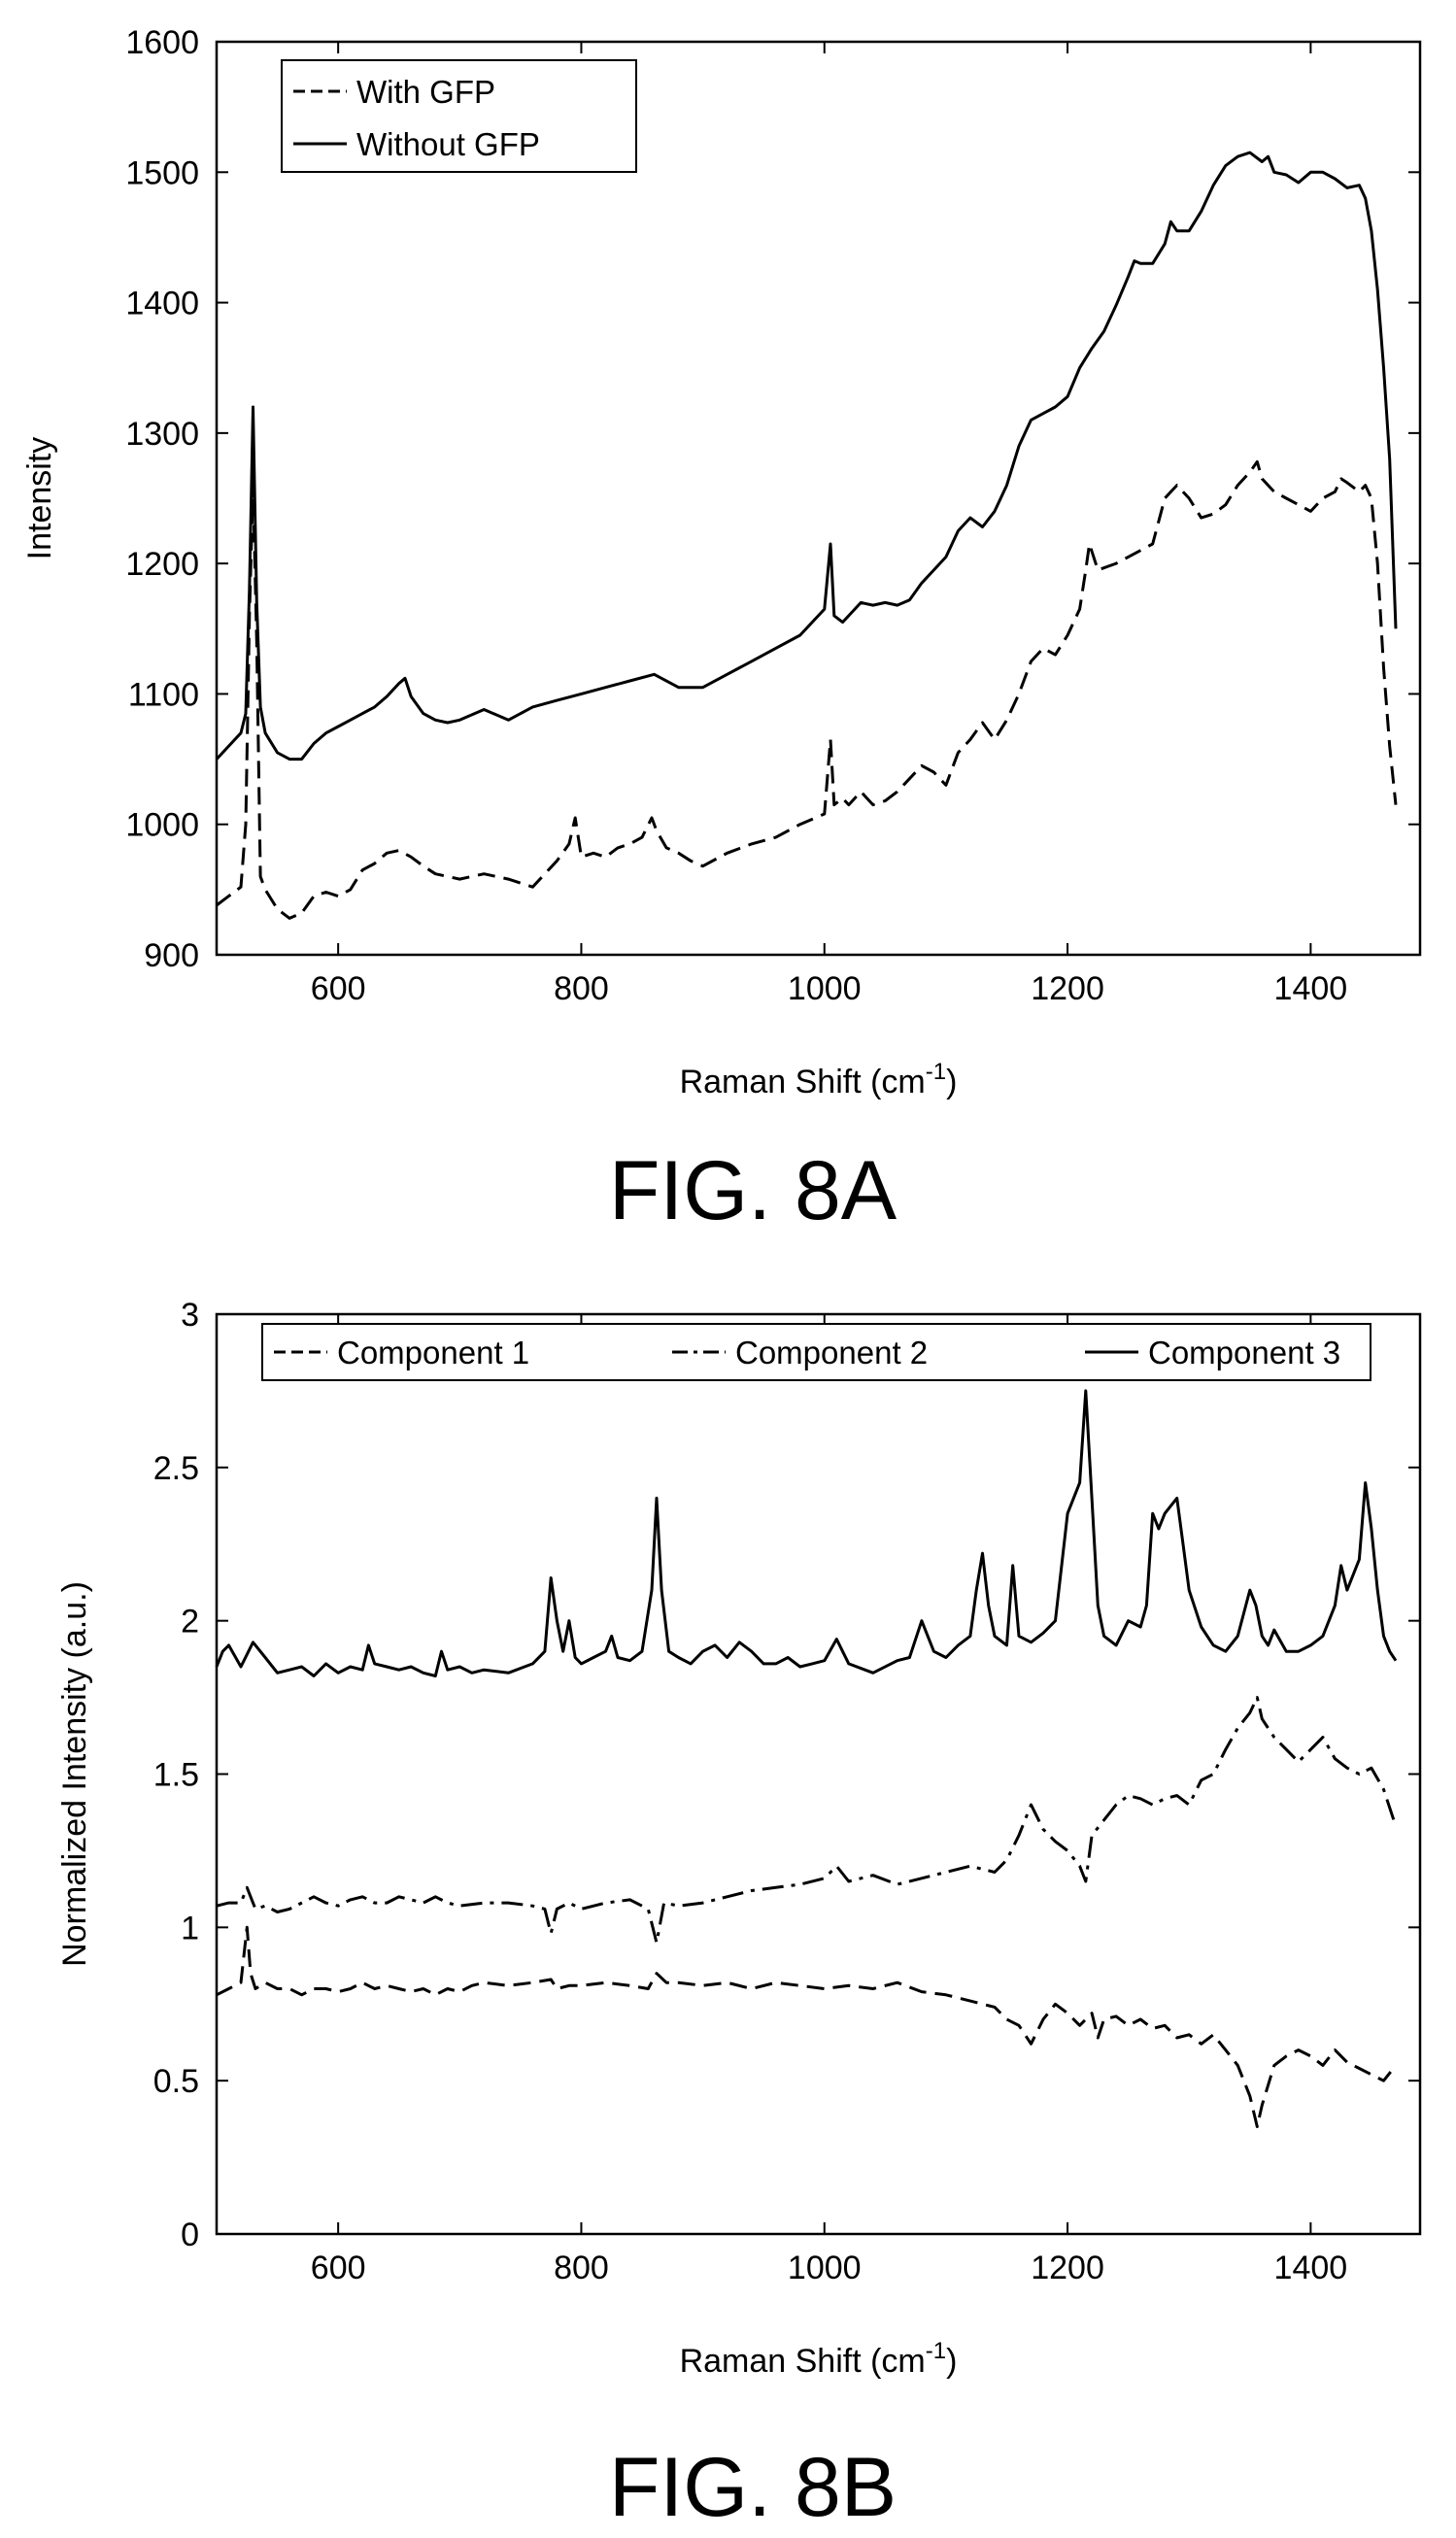 The width and height of the screenshot is (1456, 2538). Describe the element at coordinates (74, 1774) in the screenshot. I see `y-axis-label: Normalized Intensity (a.u.)` at that location.